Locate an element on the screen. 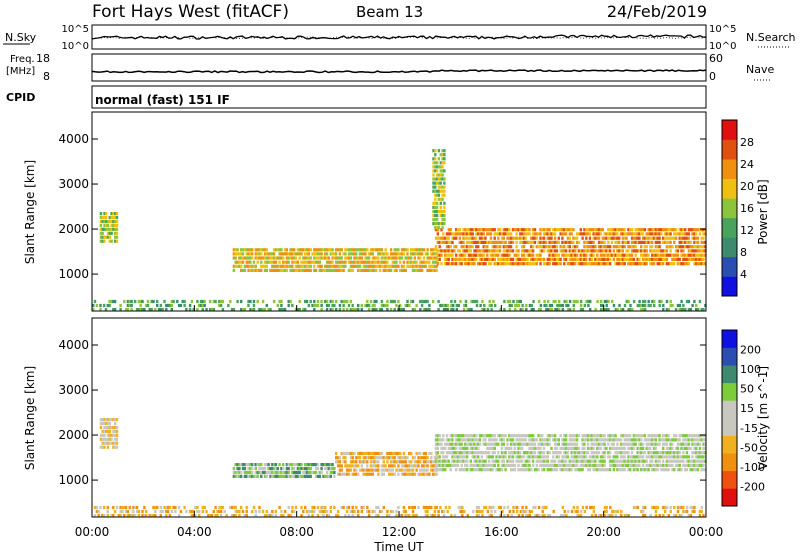 This screenshot has width=800, height=554. colorbar-tick-label: 8 is located at coordinates (743, 252).